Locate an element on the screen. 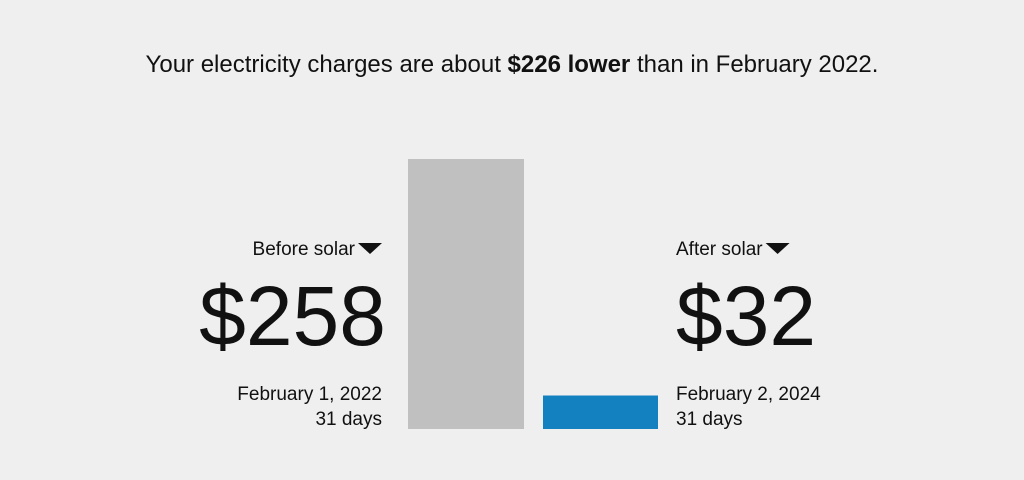 The width and height of the screenshot is (1024, 480). date-label: February 1, 2022 is located at coordinates (309, 394).